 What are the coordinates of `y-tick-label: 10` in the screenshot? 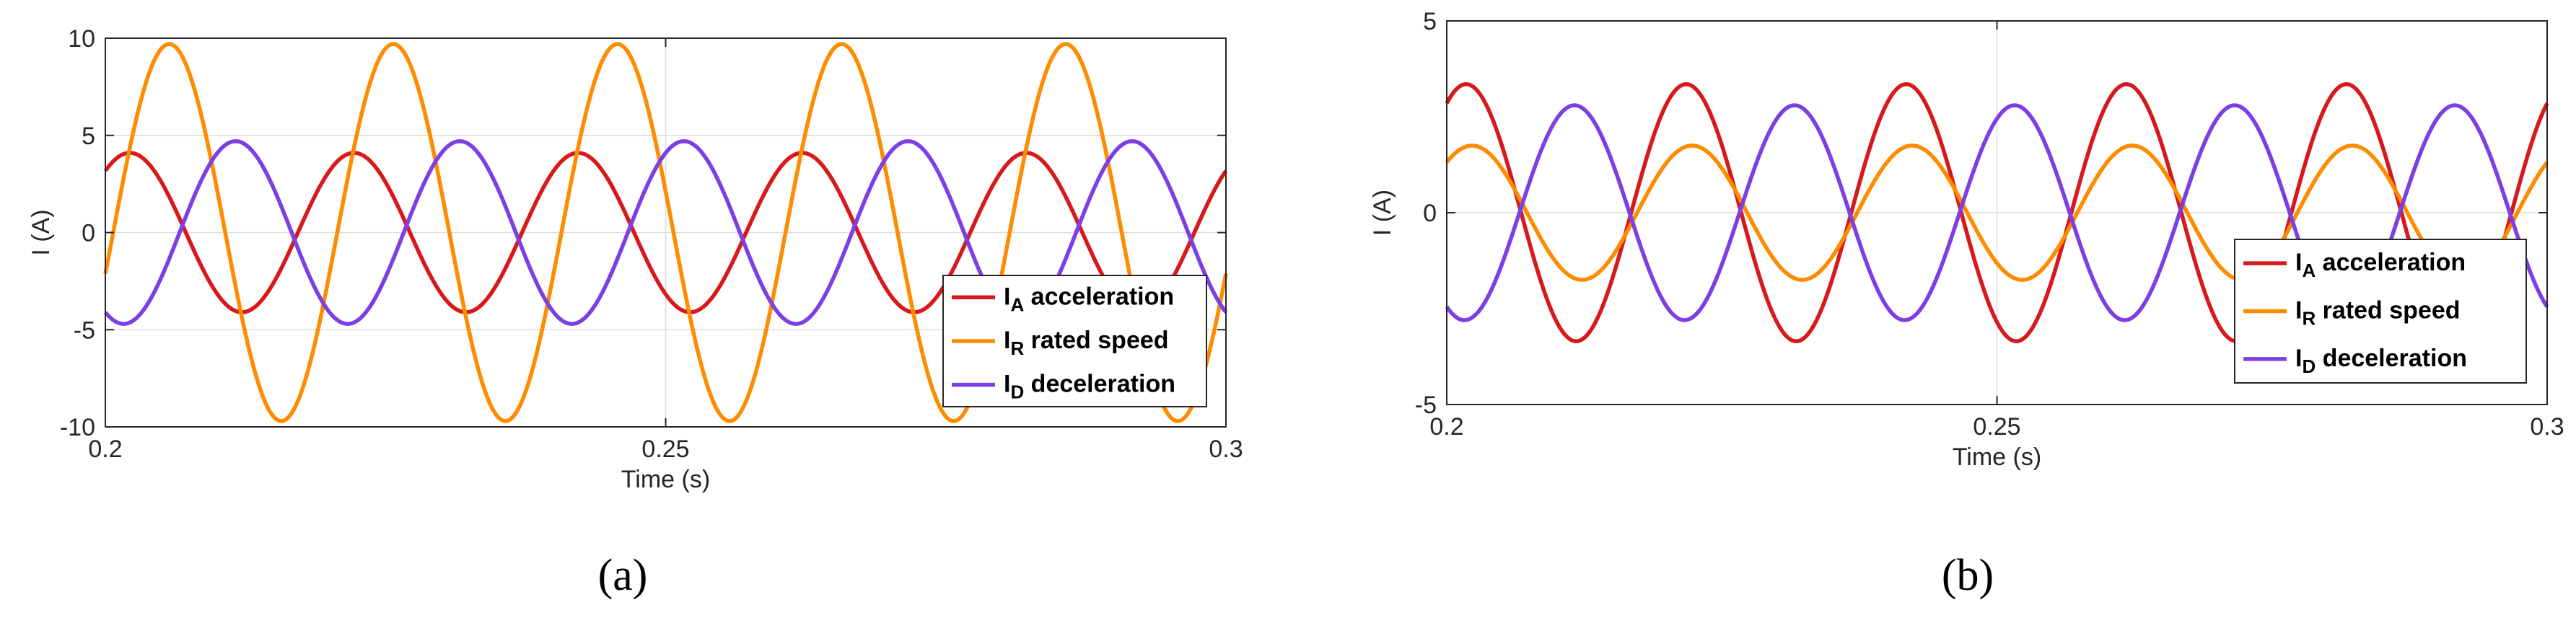 It's located at (81, 39).